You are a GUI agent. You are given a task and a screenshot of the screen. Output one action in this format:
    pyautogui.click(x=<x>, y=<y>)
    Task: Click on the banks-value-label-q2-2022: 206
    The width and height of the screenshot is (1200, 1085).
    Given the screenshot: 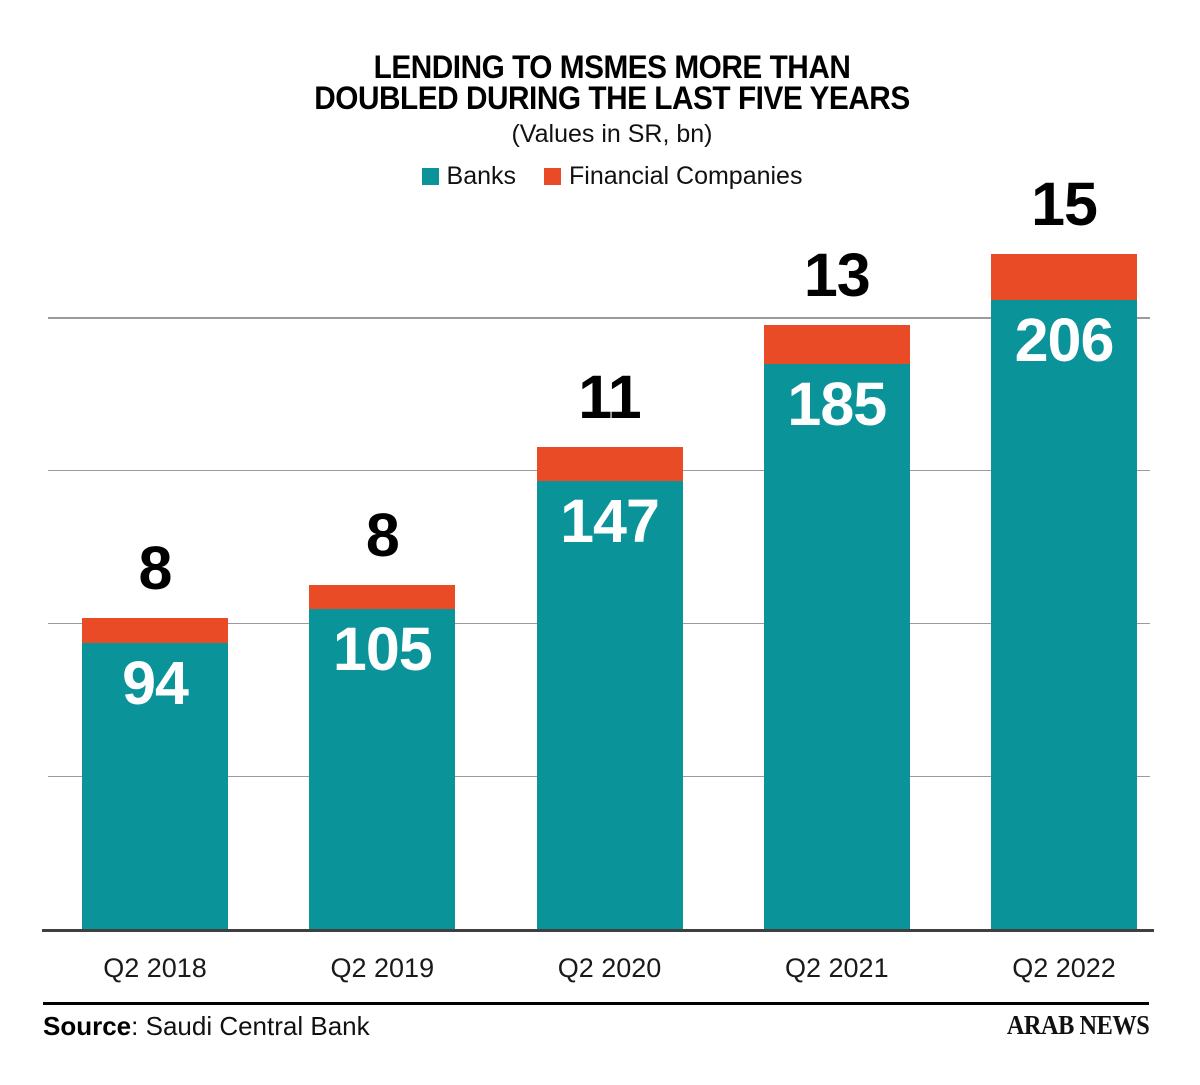 What is the action you would take?
    pyautogui.click(x=1064, y=340)
    